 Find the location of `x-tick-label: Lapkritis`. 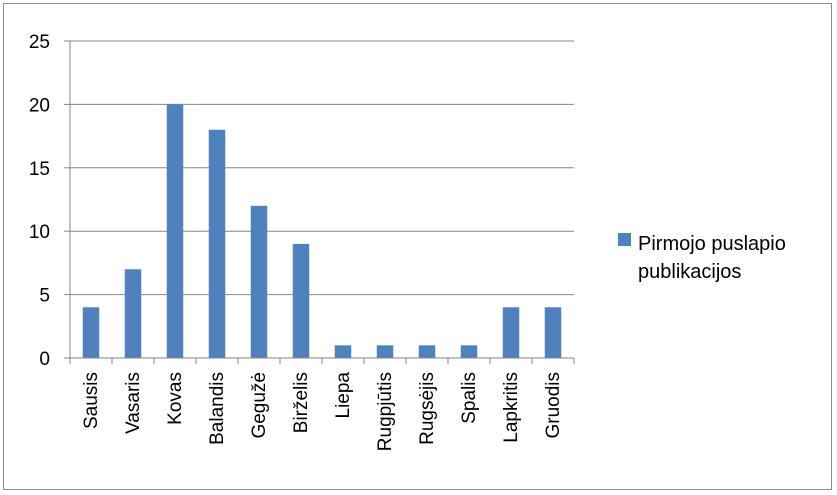

x-tick-label: Lapkritis is located at coordinates (511, 407).